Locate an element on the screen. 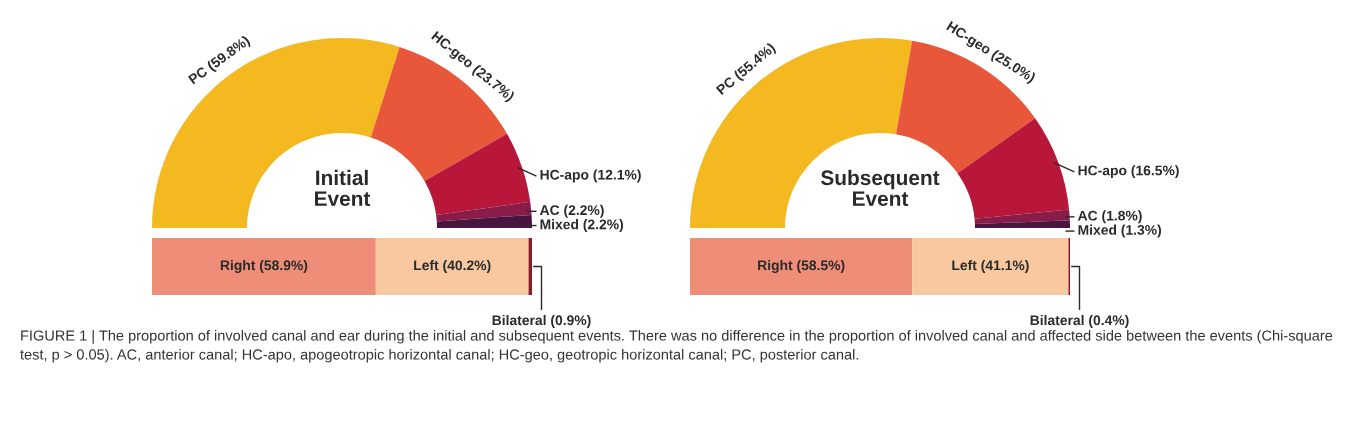 This screenshot has height=438, width=1356. slice-label: AC (1.8%) is located at coordinates (1109, 217).